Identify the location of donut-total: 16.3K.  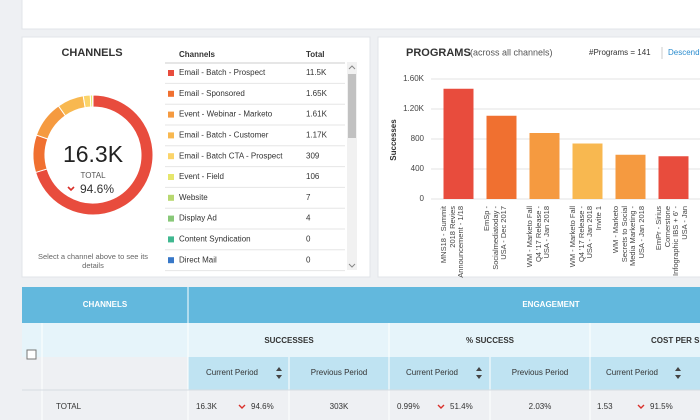
(93, 154).